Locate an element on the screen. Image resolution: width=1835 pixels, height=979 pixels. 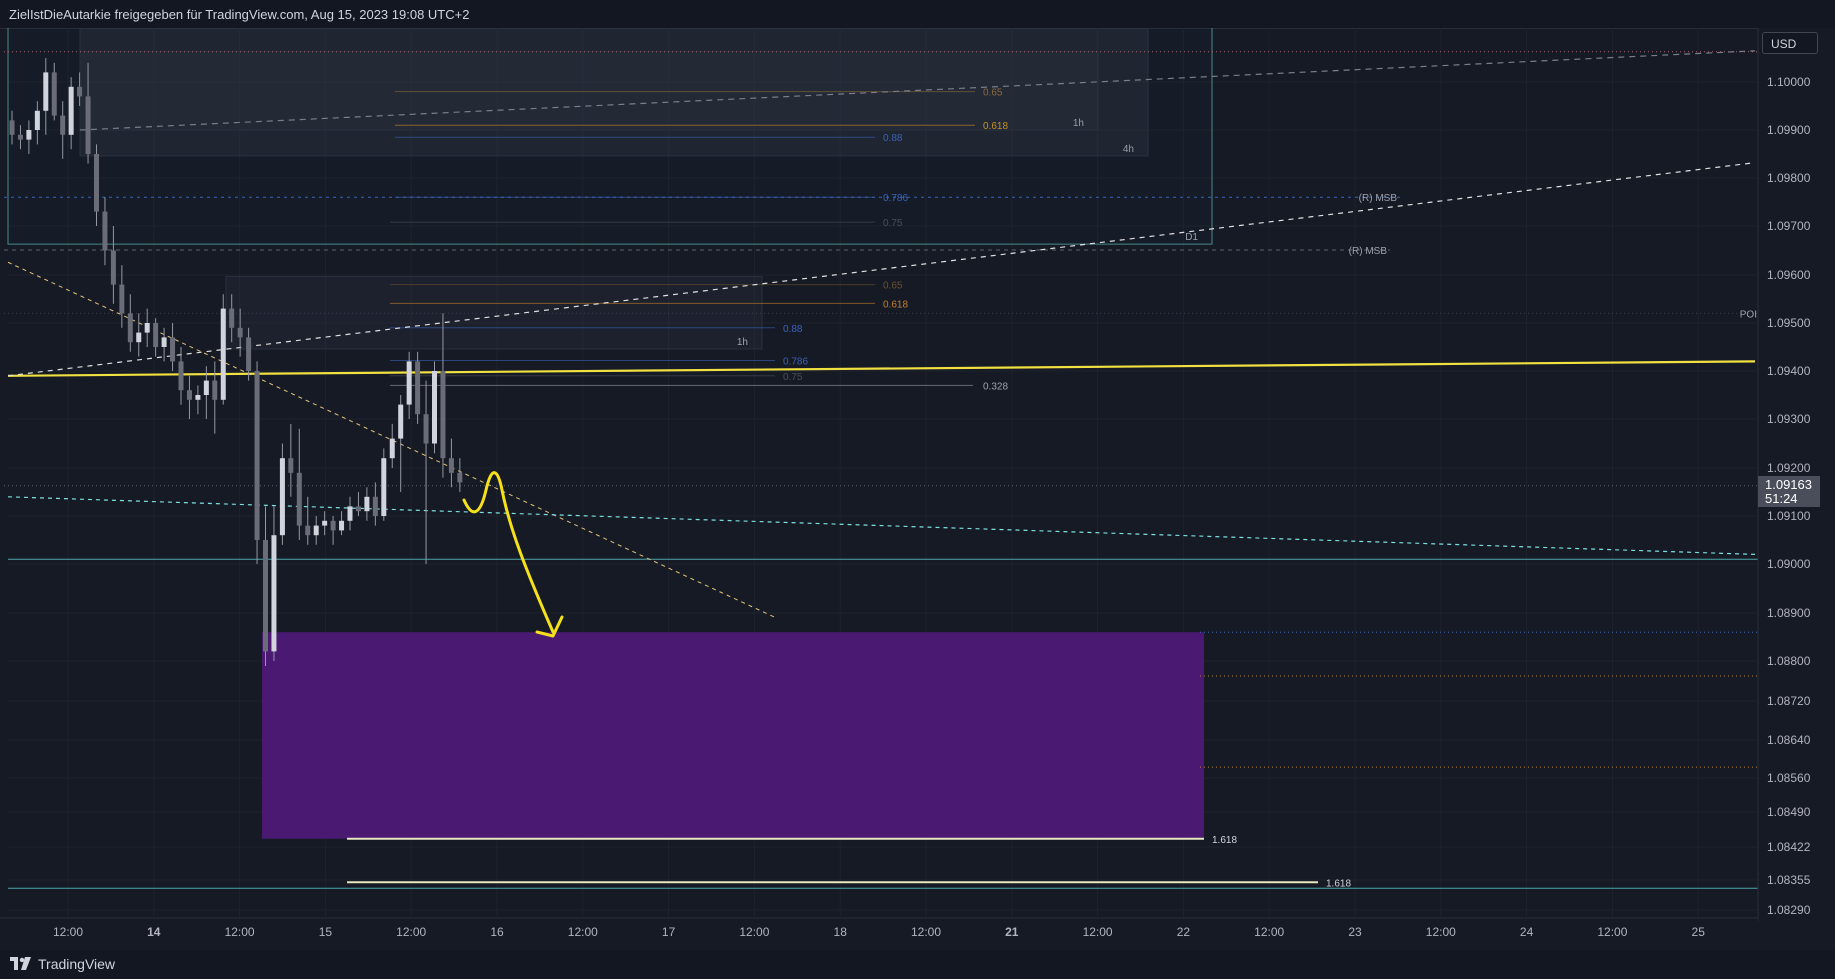
trendline is located at coordinates (881, 368).